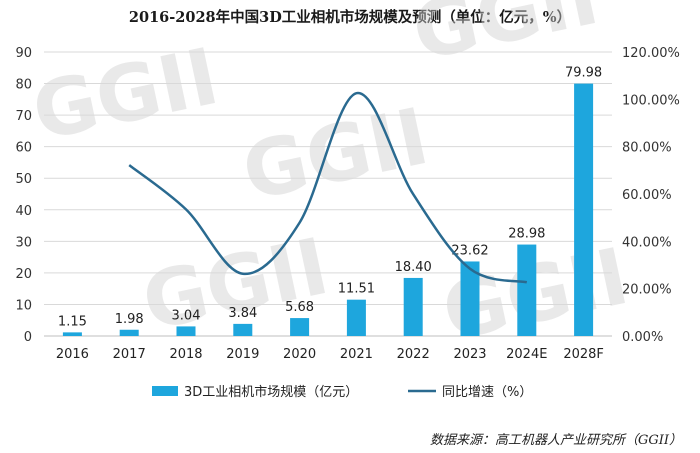  What do you see at coordinates (356, 354) in the screenshot?
I see `x-tick-label: 2021` at bounding box center [356, 354].